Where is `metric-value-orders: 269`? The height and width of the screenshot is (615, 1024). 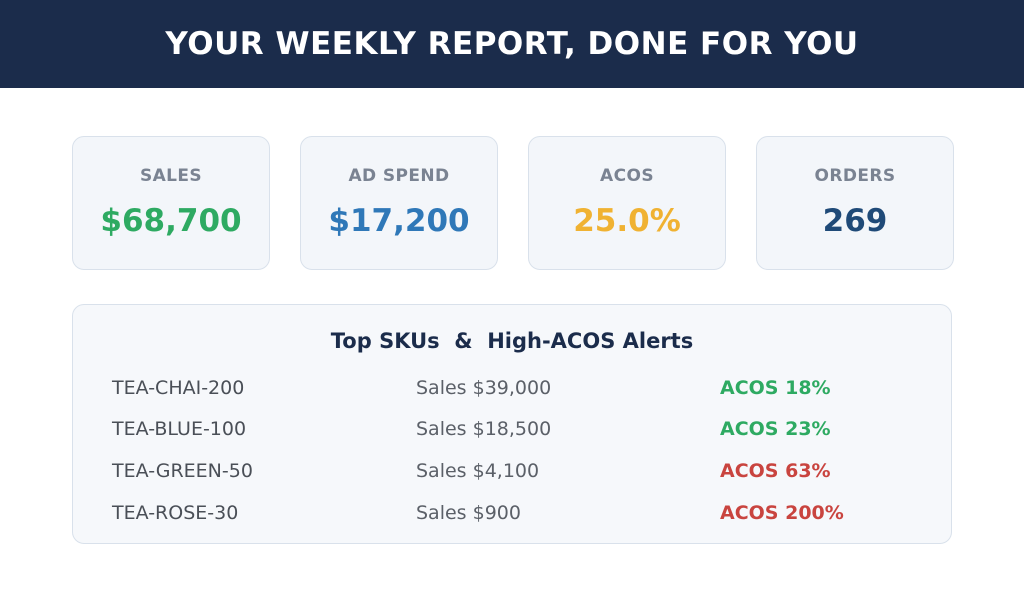 metric-value-orders: 269 is located at coordinates (855, 221).